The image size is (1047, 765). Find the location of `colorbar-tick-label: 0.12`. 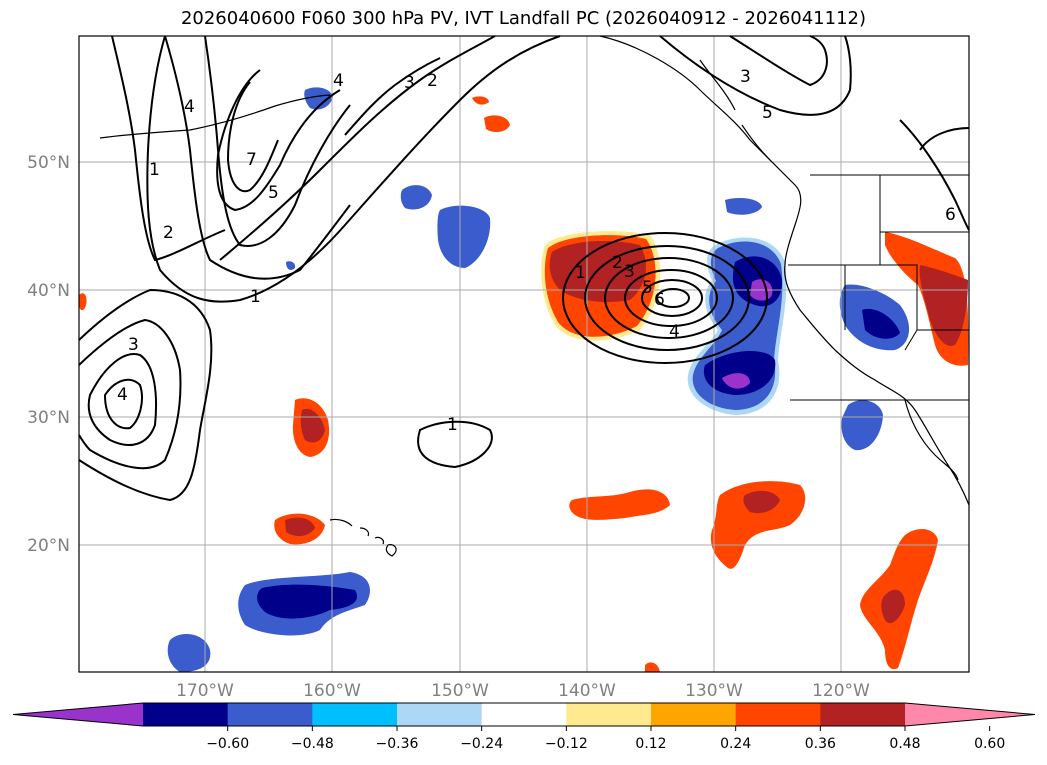

colorbar-tick-label: 0.12 is located at coordinates (650, 744).